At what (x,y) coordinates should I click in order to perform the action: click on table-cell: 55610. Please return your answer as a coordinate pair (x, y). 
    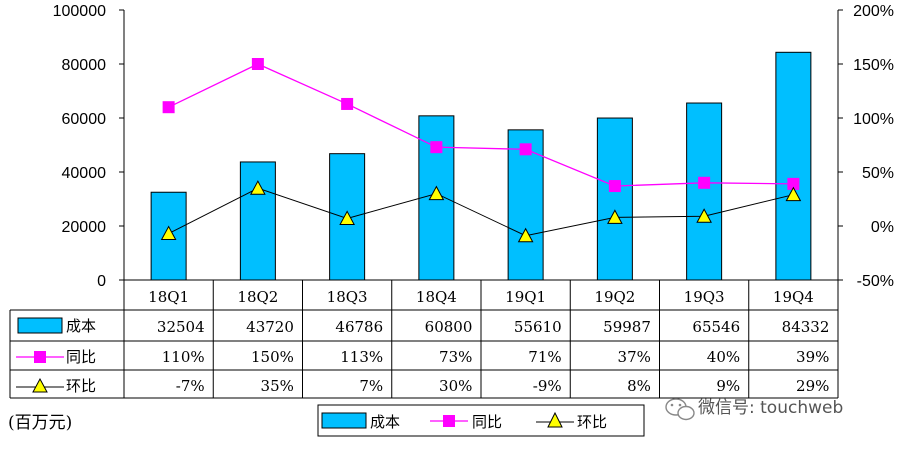
    Looking at the image, I should click on (538, 327).